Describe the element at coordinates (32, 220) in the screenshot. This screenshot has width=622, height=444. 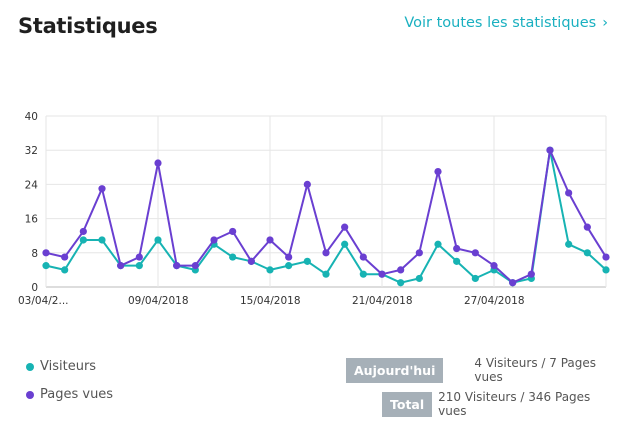
I see `y-tick-label: 16` at that location.